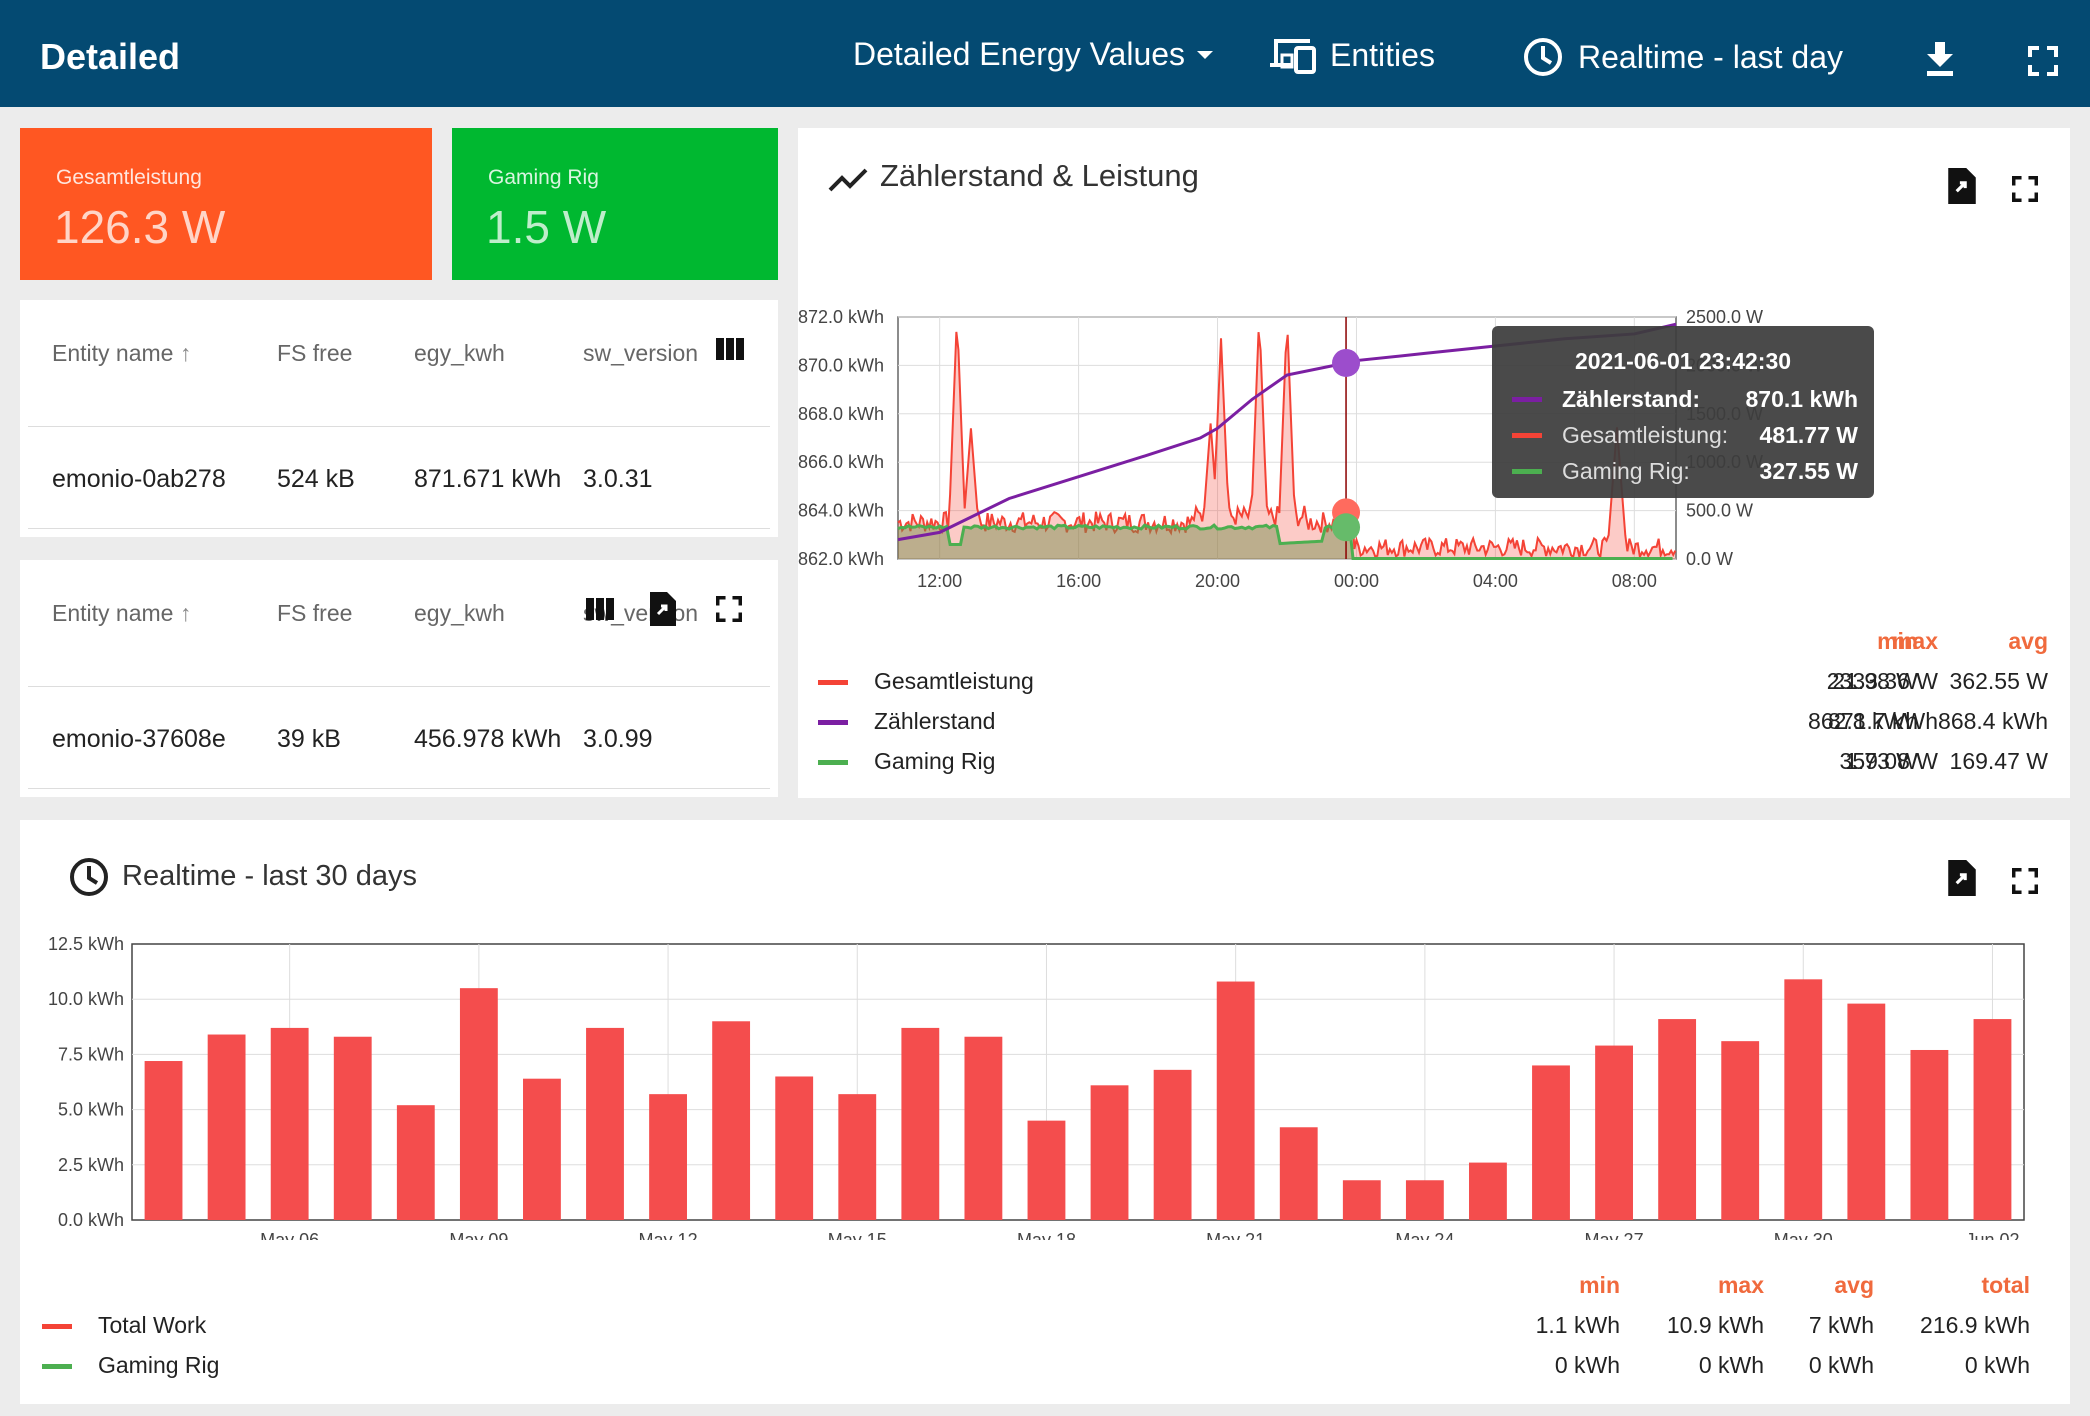  I want to click on series-area-gaming-rig, so click(1287, 542).